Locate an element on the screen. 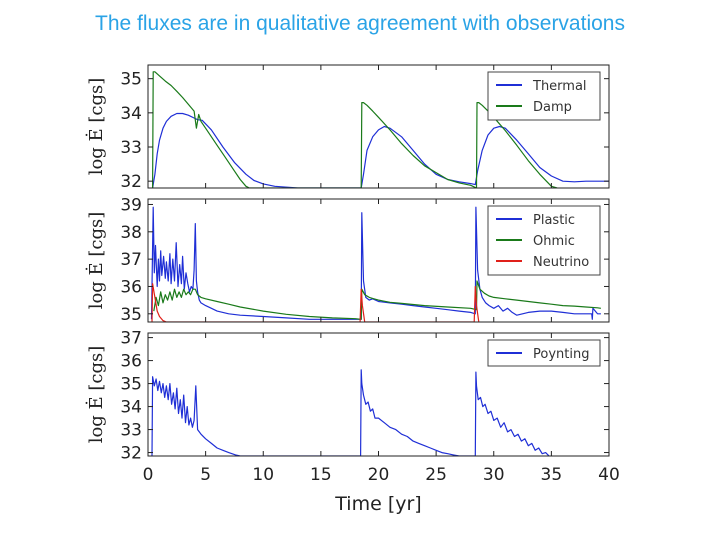 This screenshot has height=540, width=720. x-tick-label: 20 is located at coordinates (379, 475).